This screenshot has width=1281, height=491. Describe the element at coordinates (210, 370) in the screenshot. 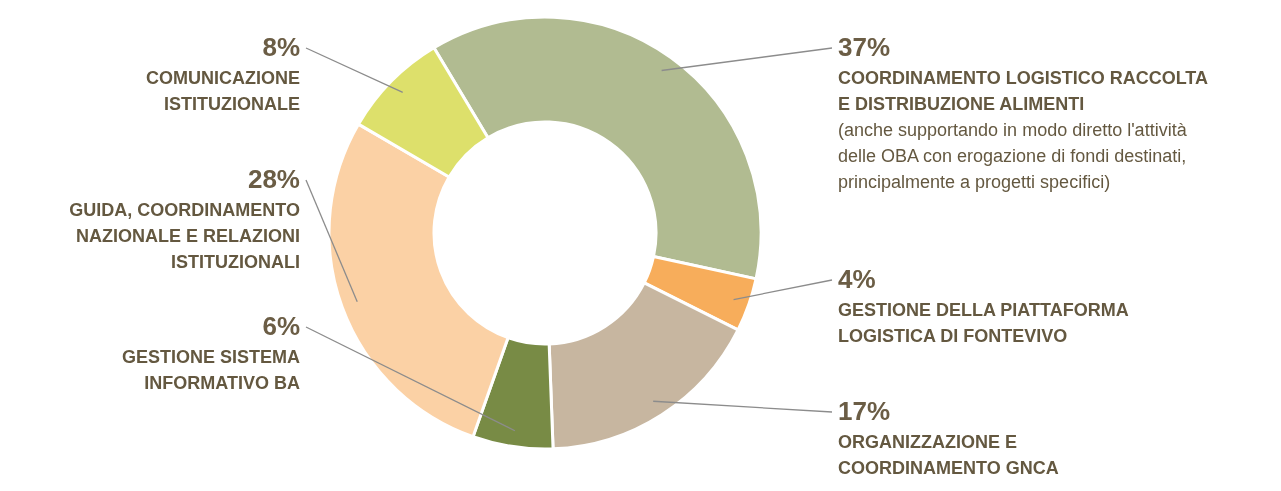

I see `slice-label: GESTIONE SISTEMA INFORMATIVO BA` at that location.